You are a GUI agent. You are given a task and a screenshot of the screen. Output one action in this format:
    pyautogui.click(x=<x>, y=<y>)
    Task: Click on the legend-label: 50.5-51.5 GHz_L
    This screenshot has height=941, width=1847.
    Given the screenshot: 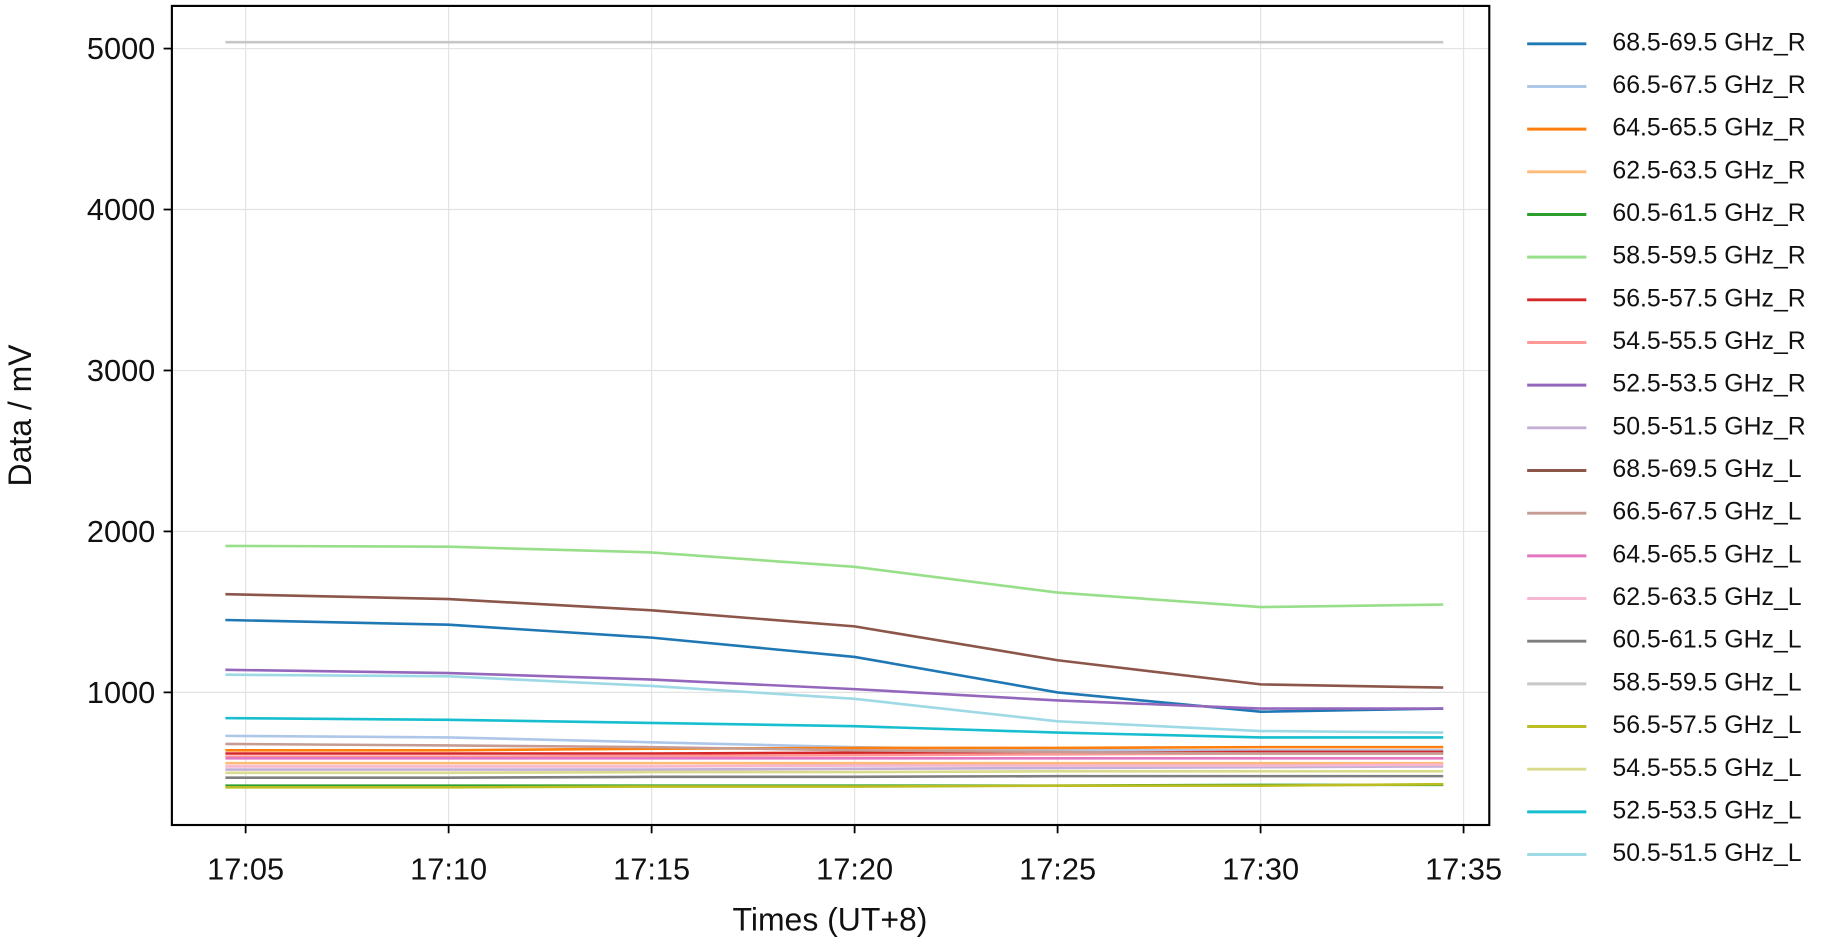 What is the action you would take?
    pyautogui.click(x=1706, y=853)
    